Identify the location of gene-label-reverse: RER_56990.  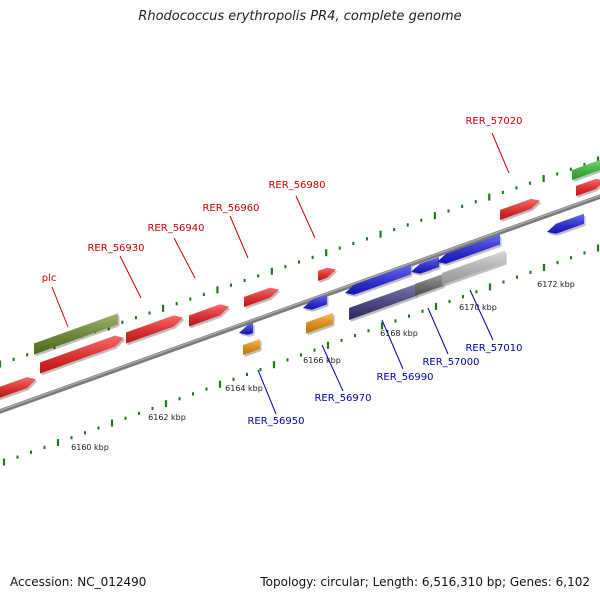
(404, 377).